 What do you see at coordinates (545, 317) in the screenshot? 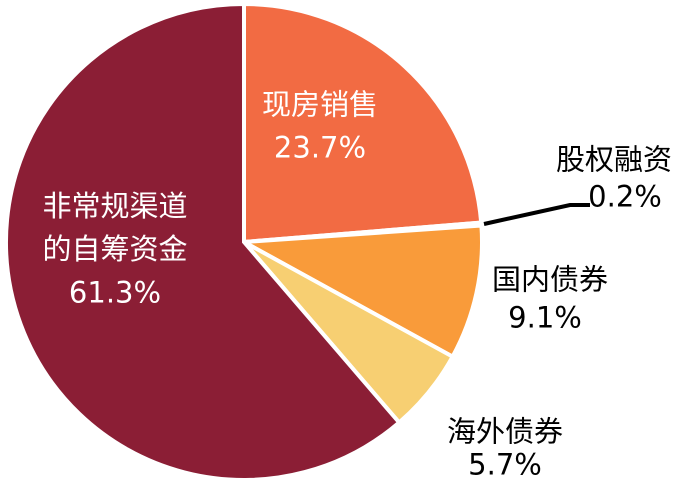
I see `value-label: 9.1%` at bounding box center [545, 317].